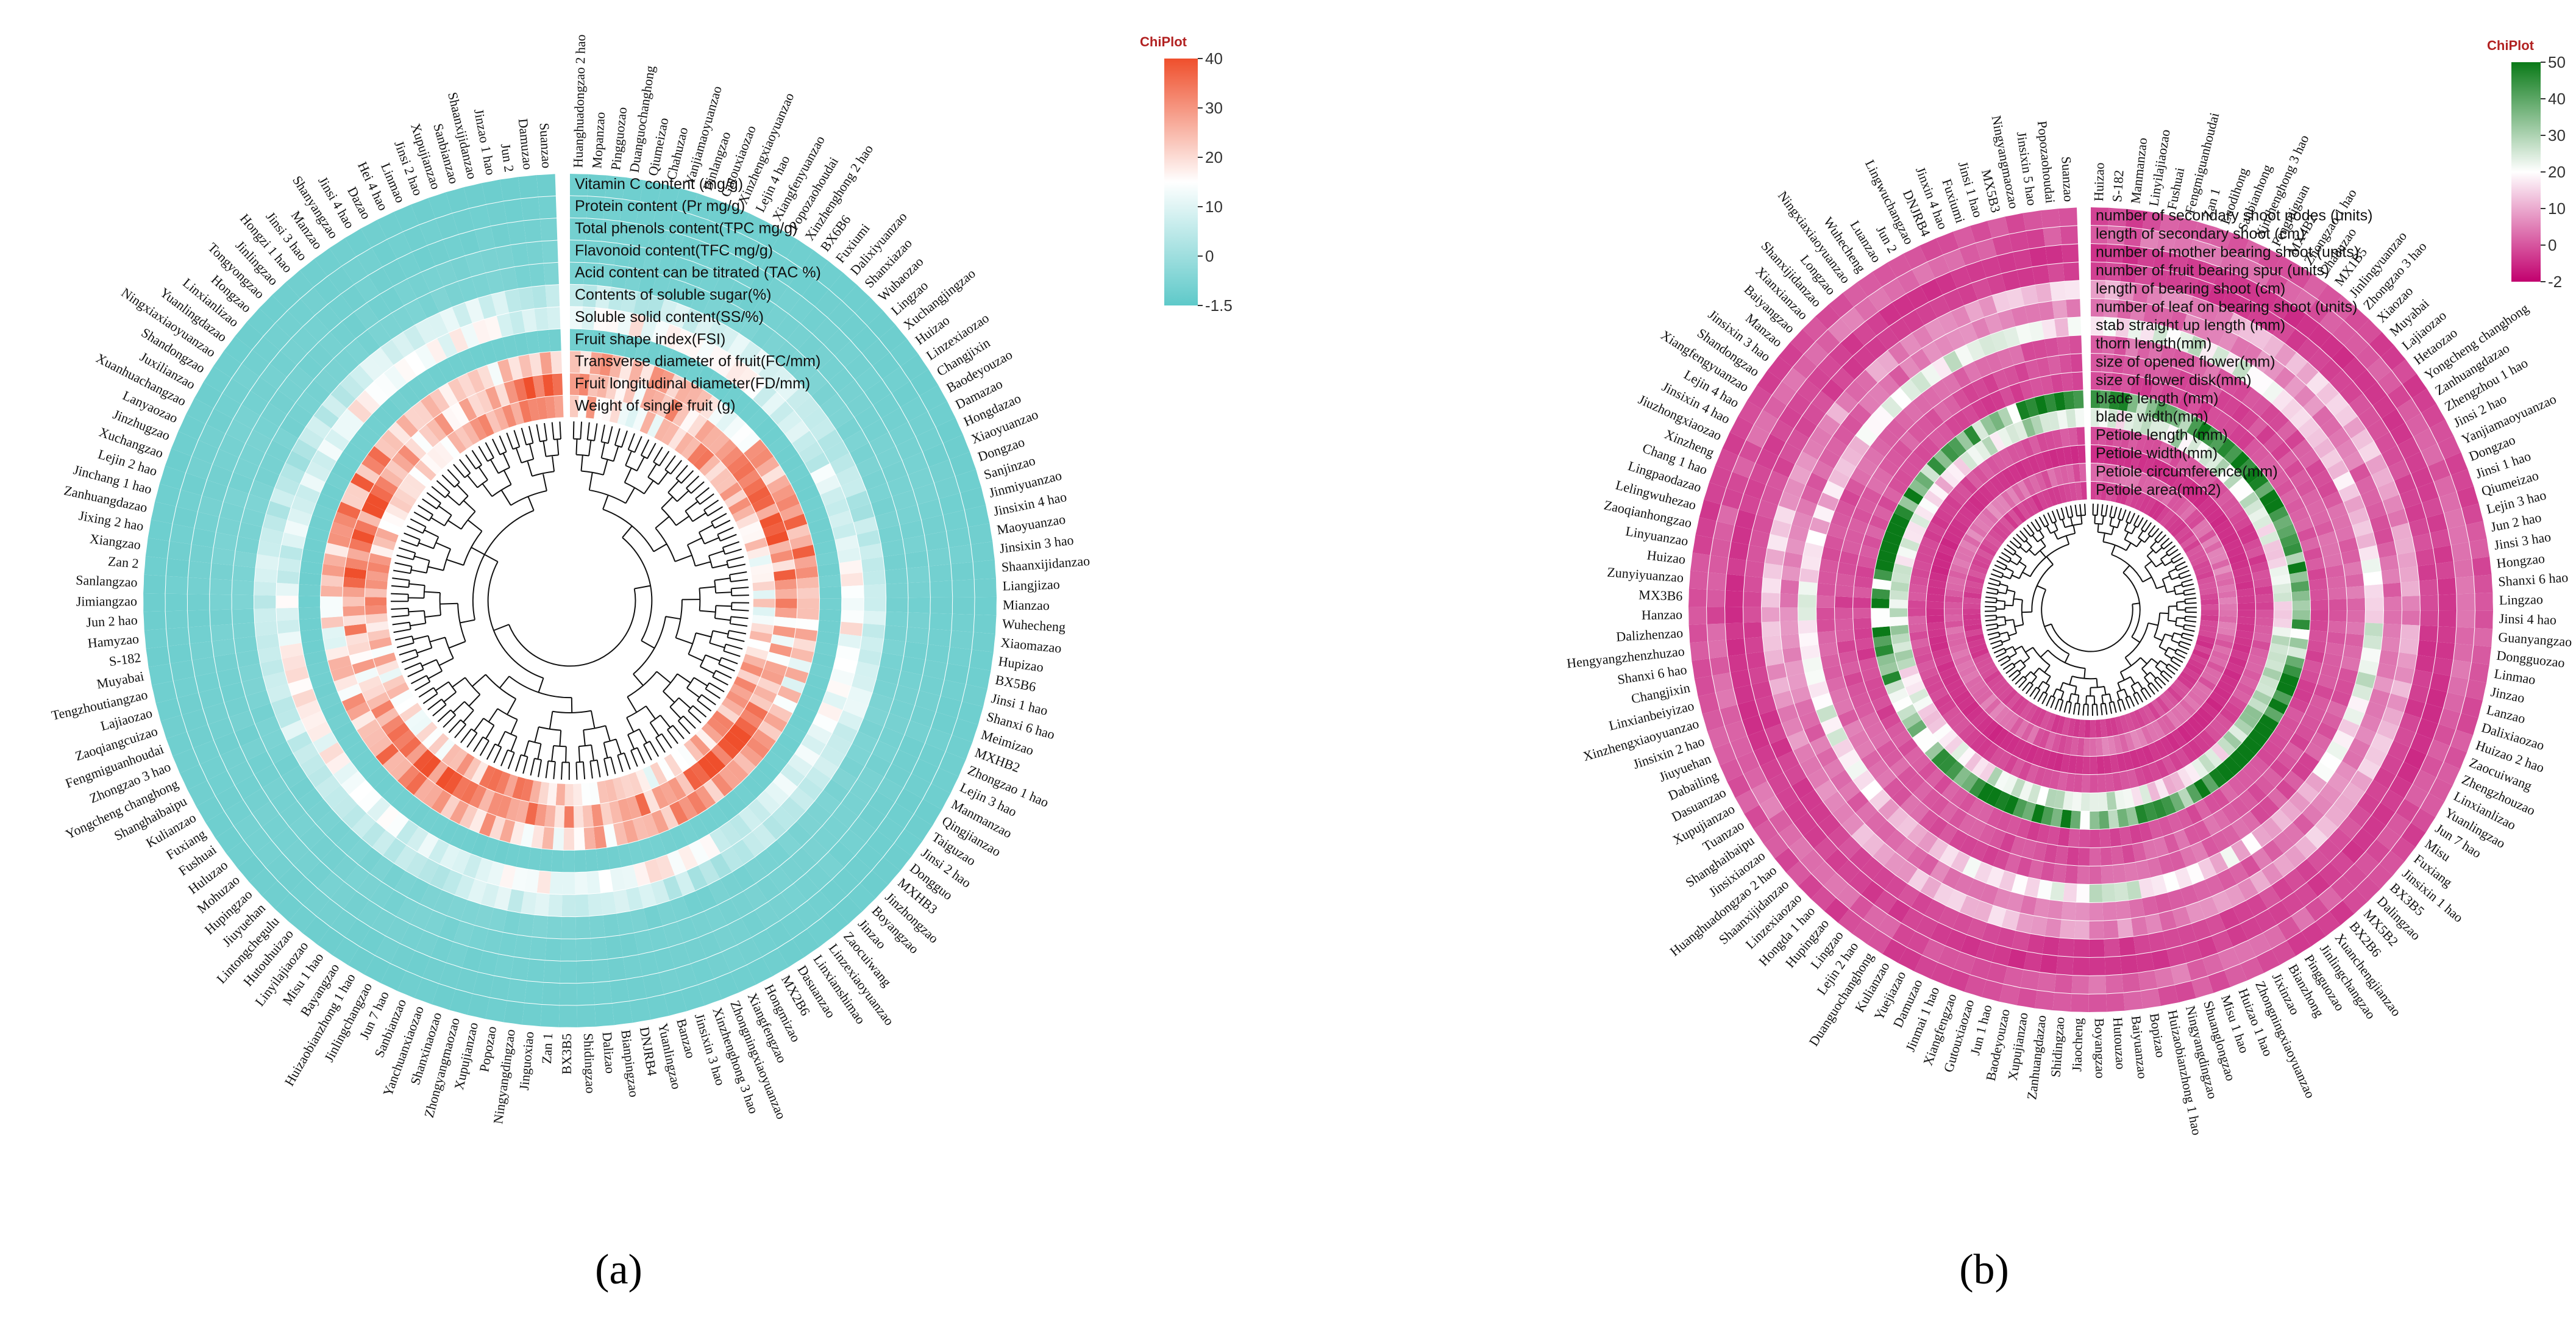 The image size is (2576, 1317). I want to click on sample-label: Shidingzao, so click(590, 1063).